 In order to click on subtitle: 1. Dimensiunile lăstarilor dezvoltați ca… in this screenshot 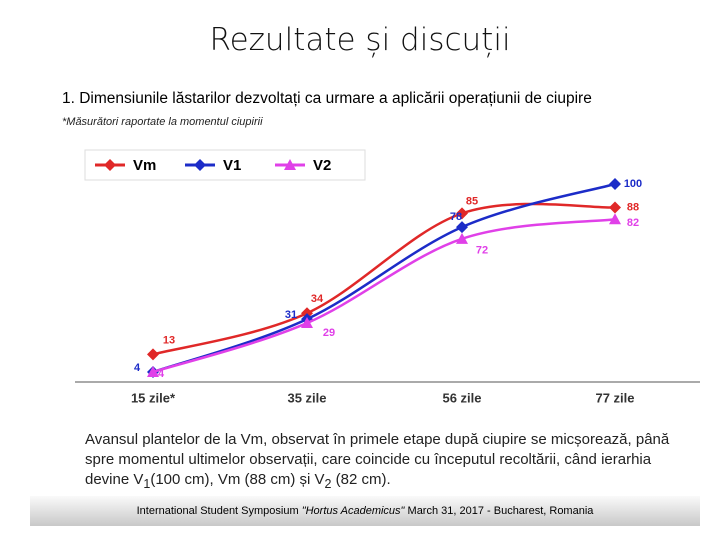, I will do `click(327, 98)`.